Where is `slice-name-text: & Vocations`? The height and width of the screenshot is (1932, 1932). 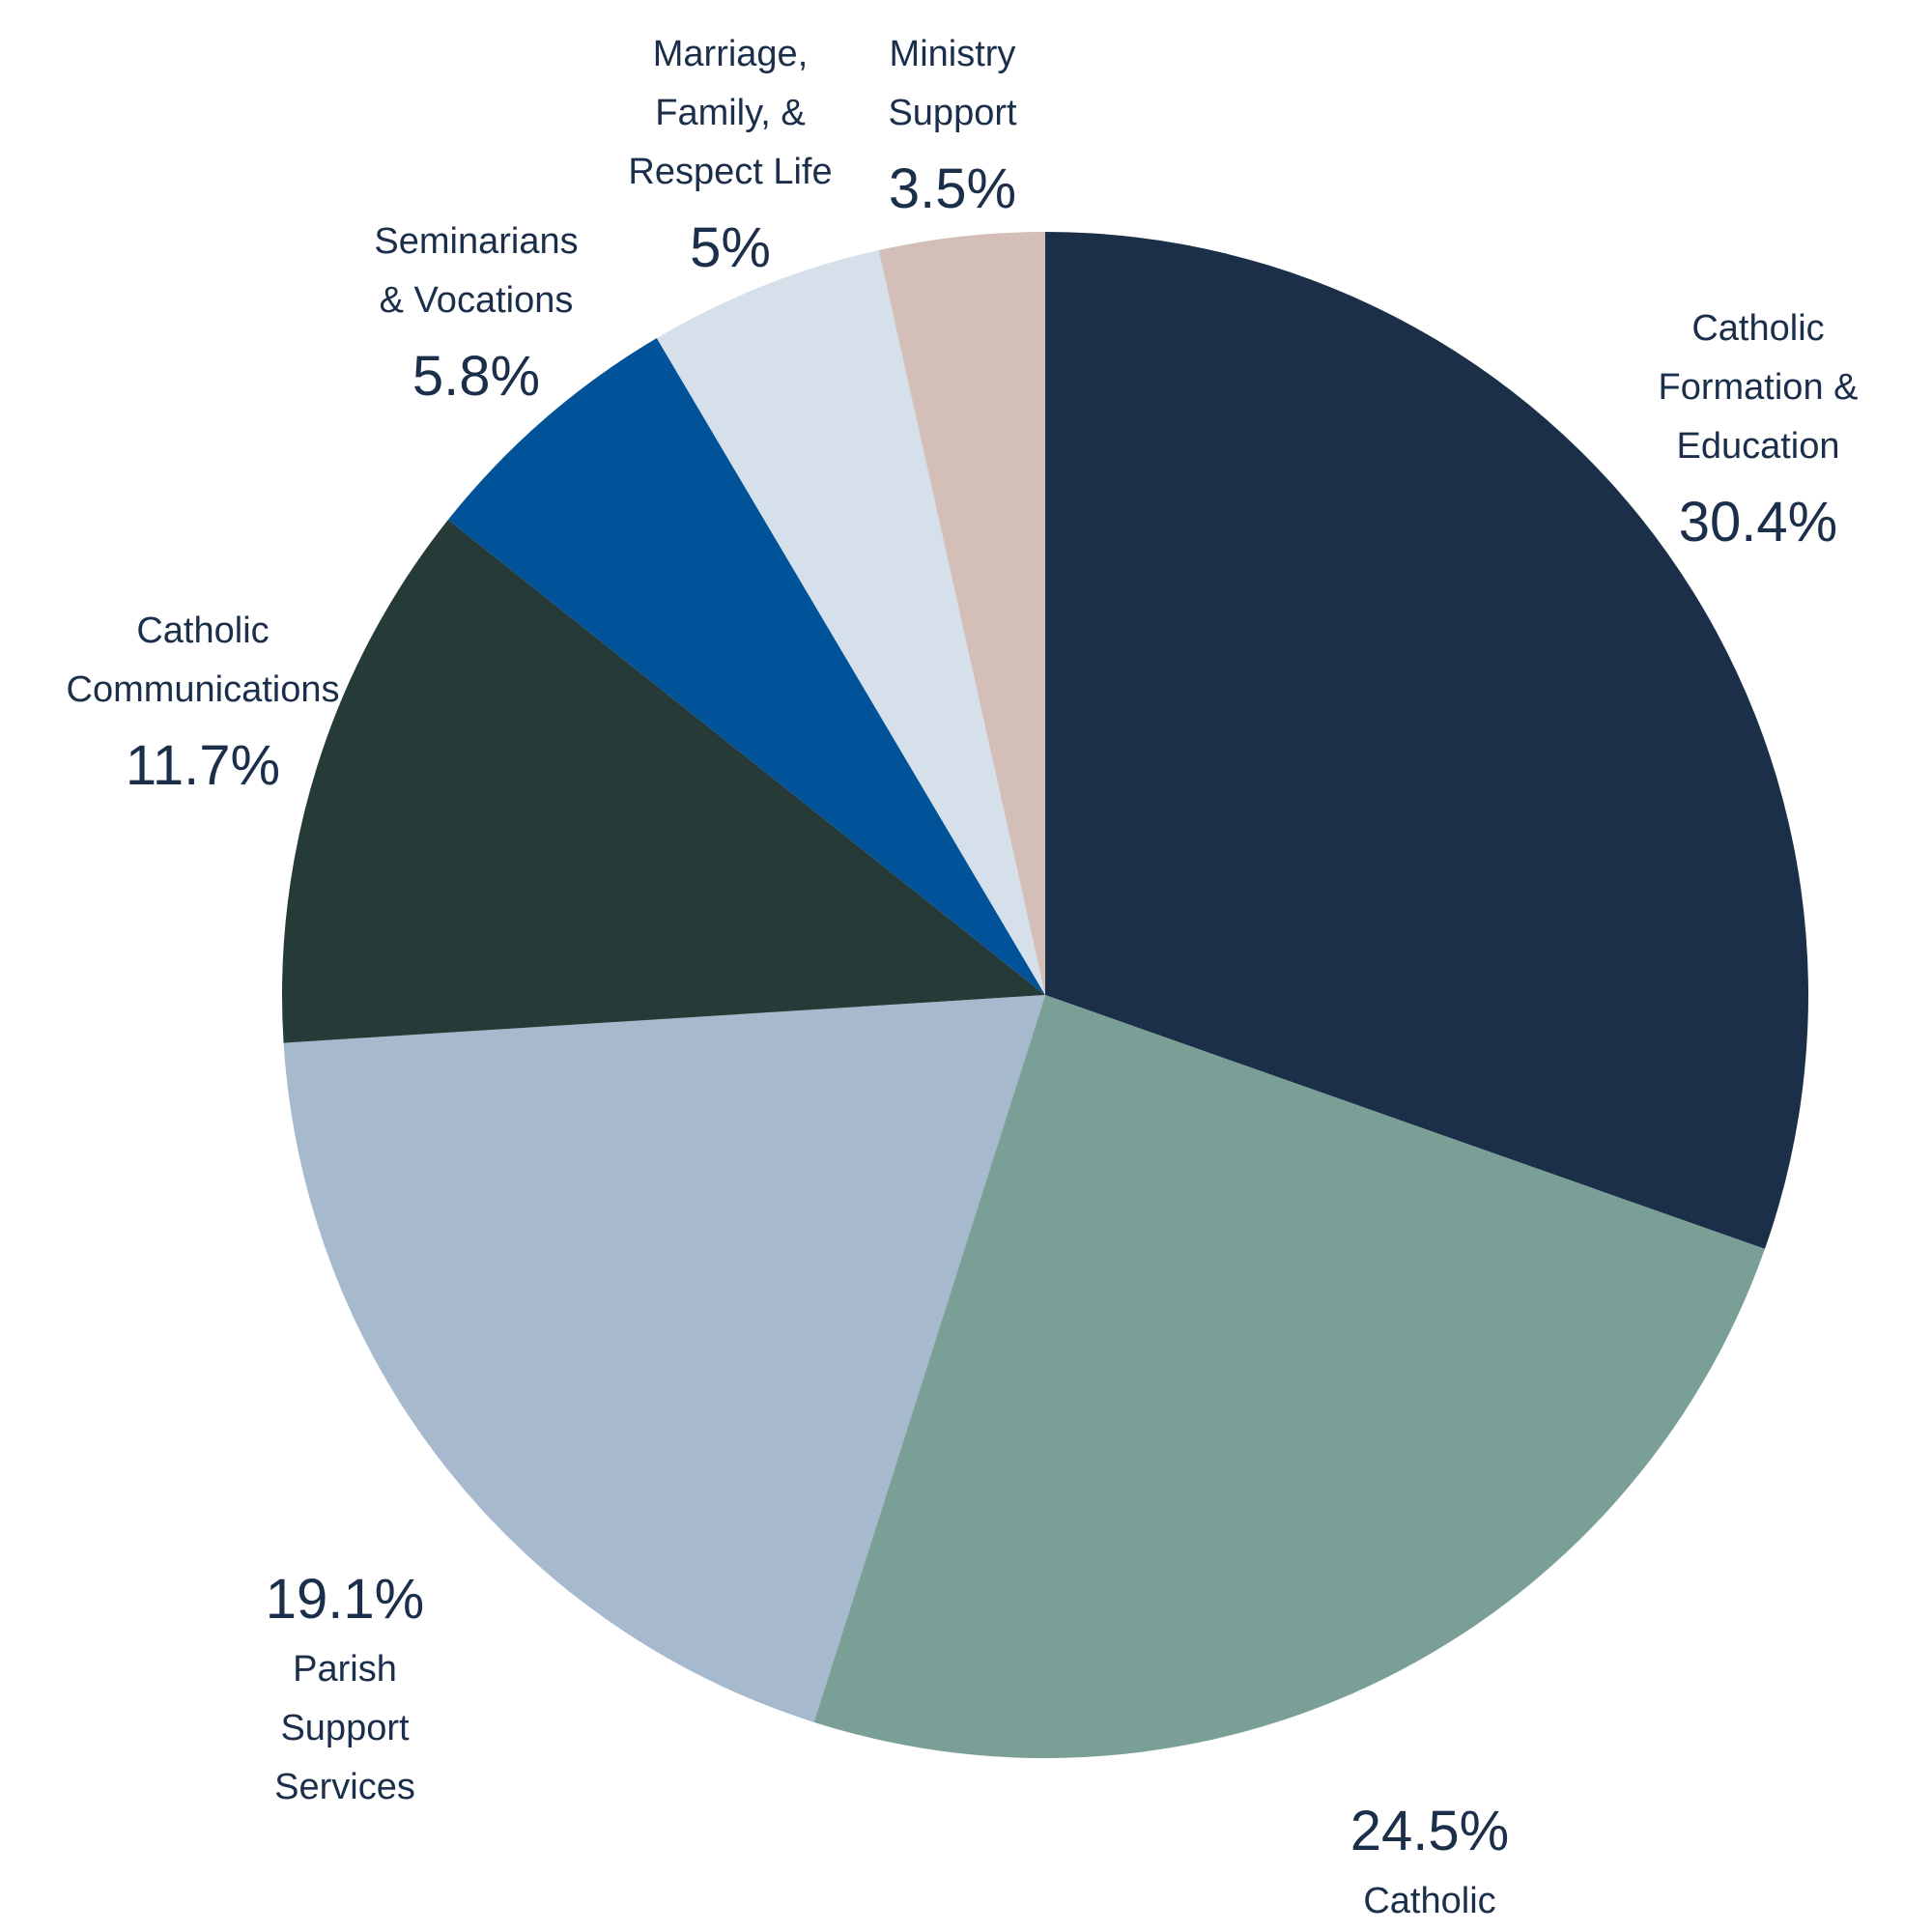 slice-name-text: & Vocations is located at coordinates (477, 300).